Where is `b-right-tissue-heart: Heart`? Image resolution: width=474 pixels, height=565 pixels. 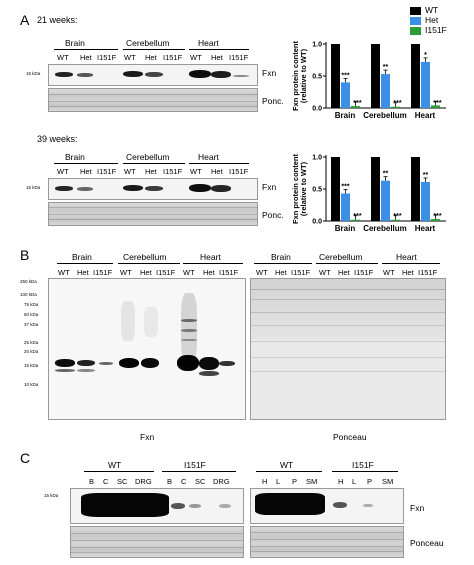 b-right-tissue-heart: Heart is located at coordinates (406, 257).